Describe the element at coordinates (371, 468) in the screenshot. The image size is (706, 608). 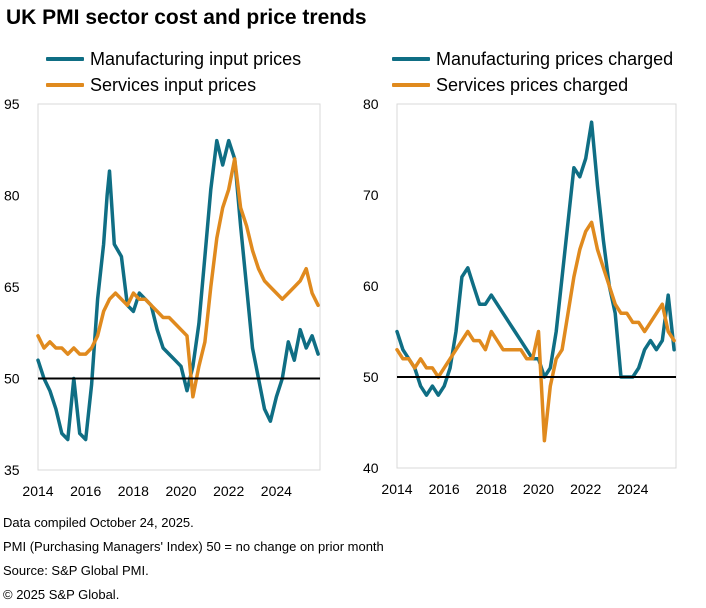
I see `y-tick-label: 40` at that location.